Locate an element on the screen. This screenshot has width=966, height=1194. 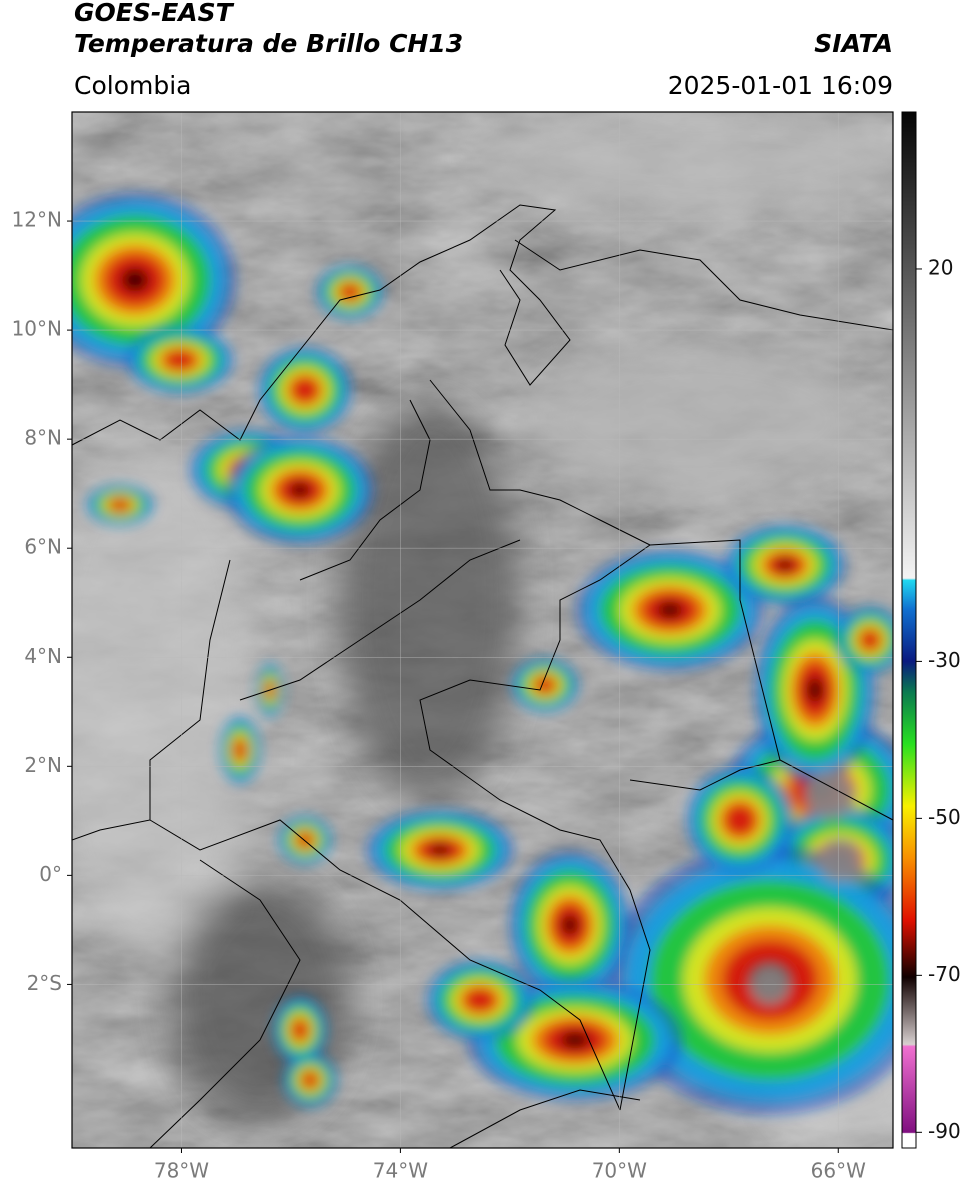
y-tick-label: 4°N is located at coordinates (43, 656).